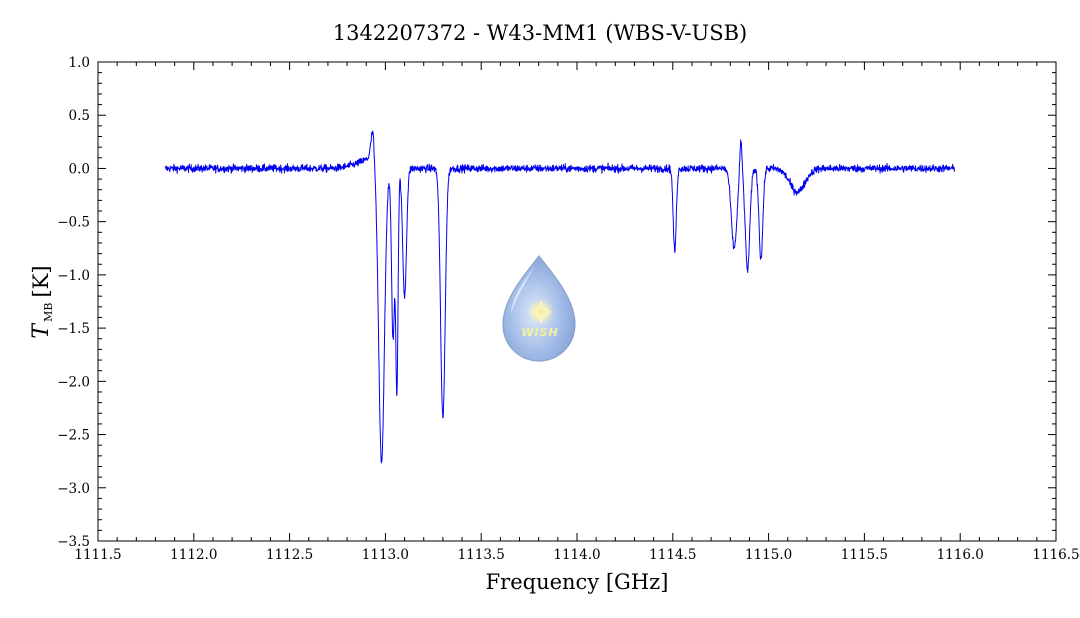  Describe the element at coordinates (1055, 555) in the screenshot. I see `x-tick-label: 1116.5` at that location.